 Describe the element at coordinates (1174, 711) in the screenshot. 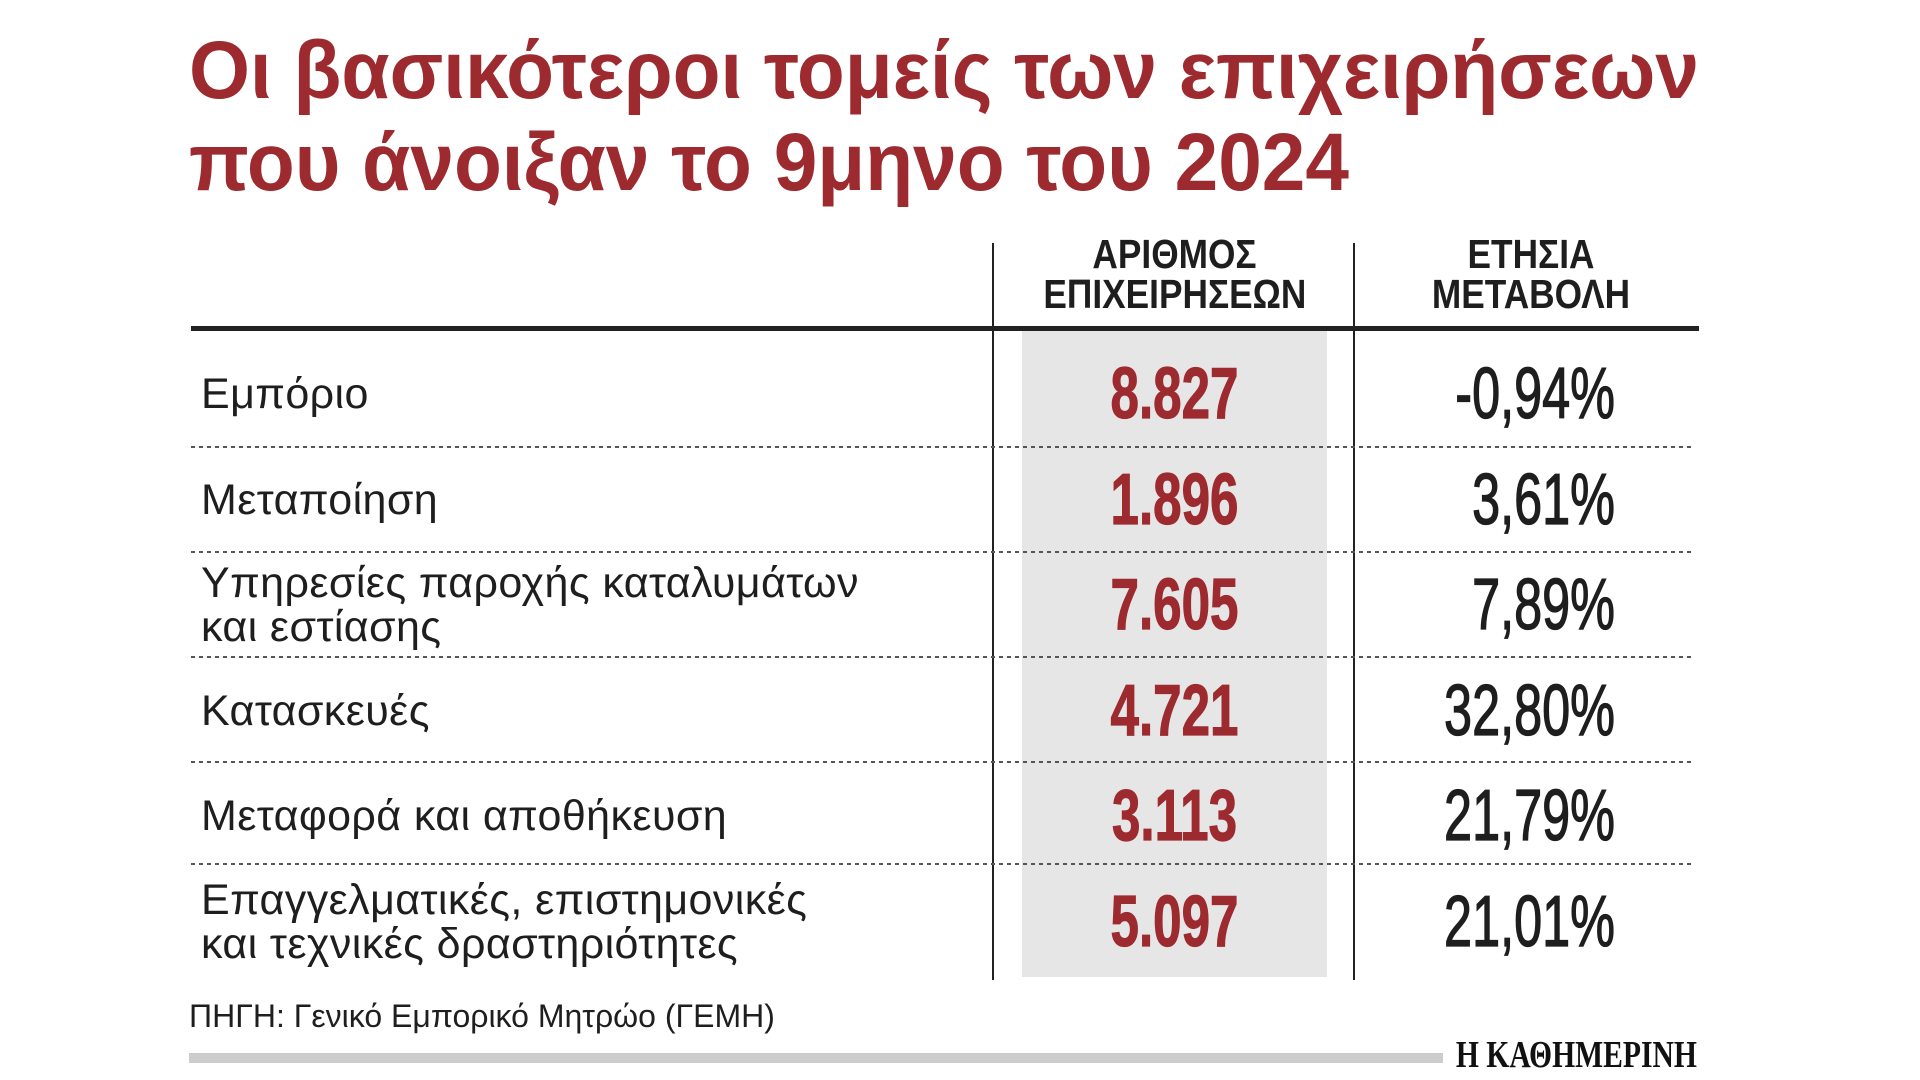

I see `business-count-value: 4.721` at that location.